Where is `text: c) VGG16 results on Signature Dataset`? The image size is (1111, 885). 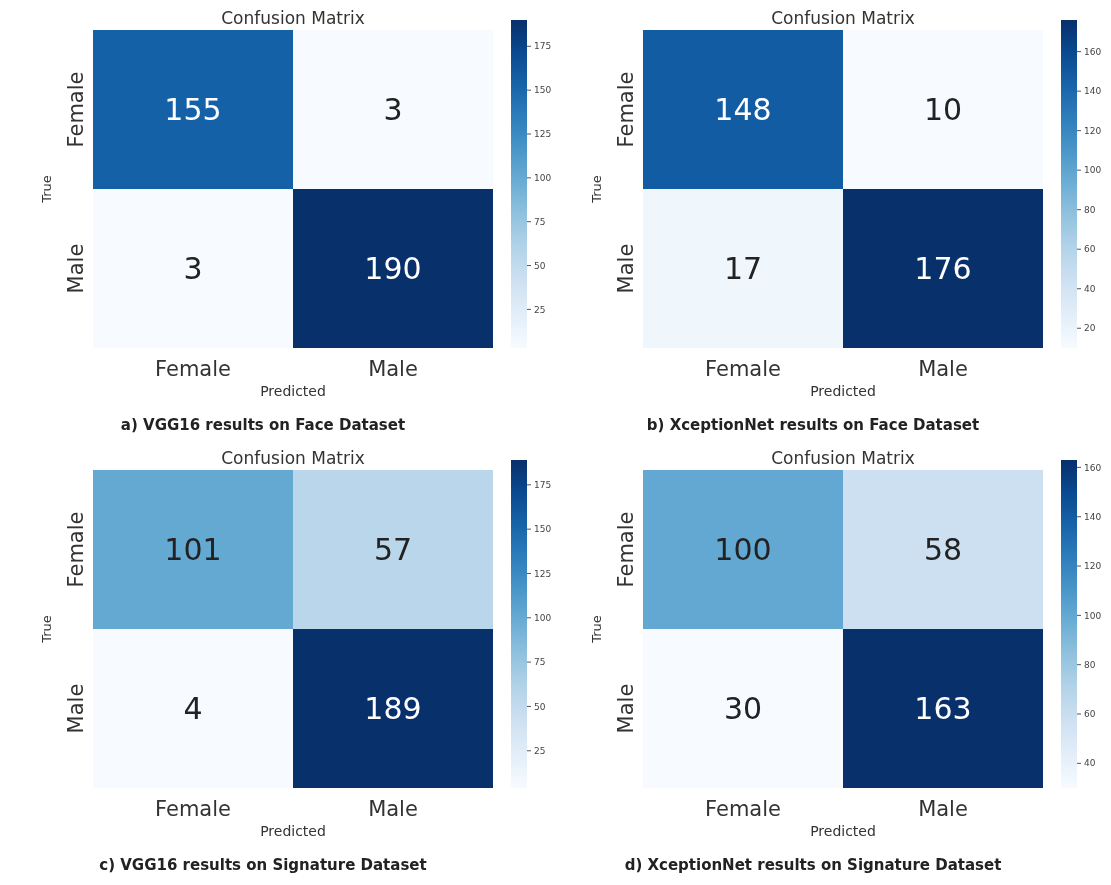 text: c) VGG16 results on Signature Dataset is located at coordinates (263, 865).